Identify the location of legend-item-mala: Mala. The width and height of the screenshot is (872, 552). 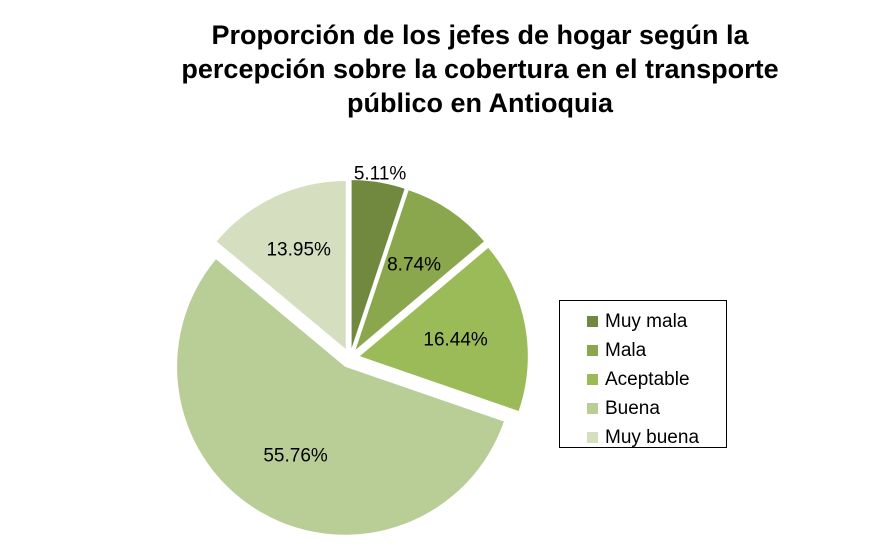
(643, 350).